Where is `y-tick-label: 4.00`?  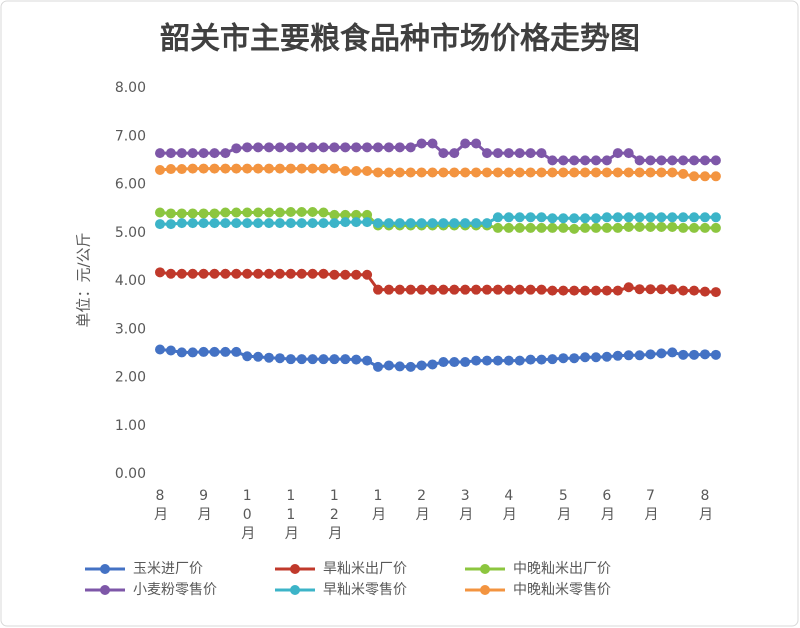 y-tick-label: 4.00 is located at coordinates (130, 281).